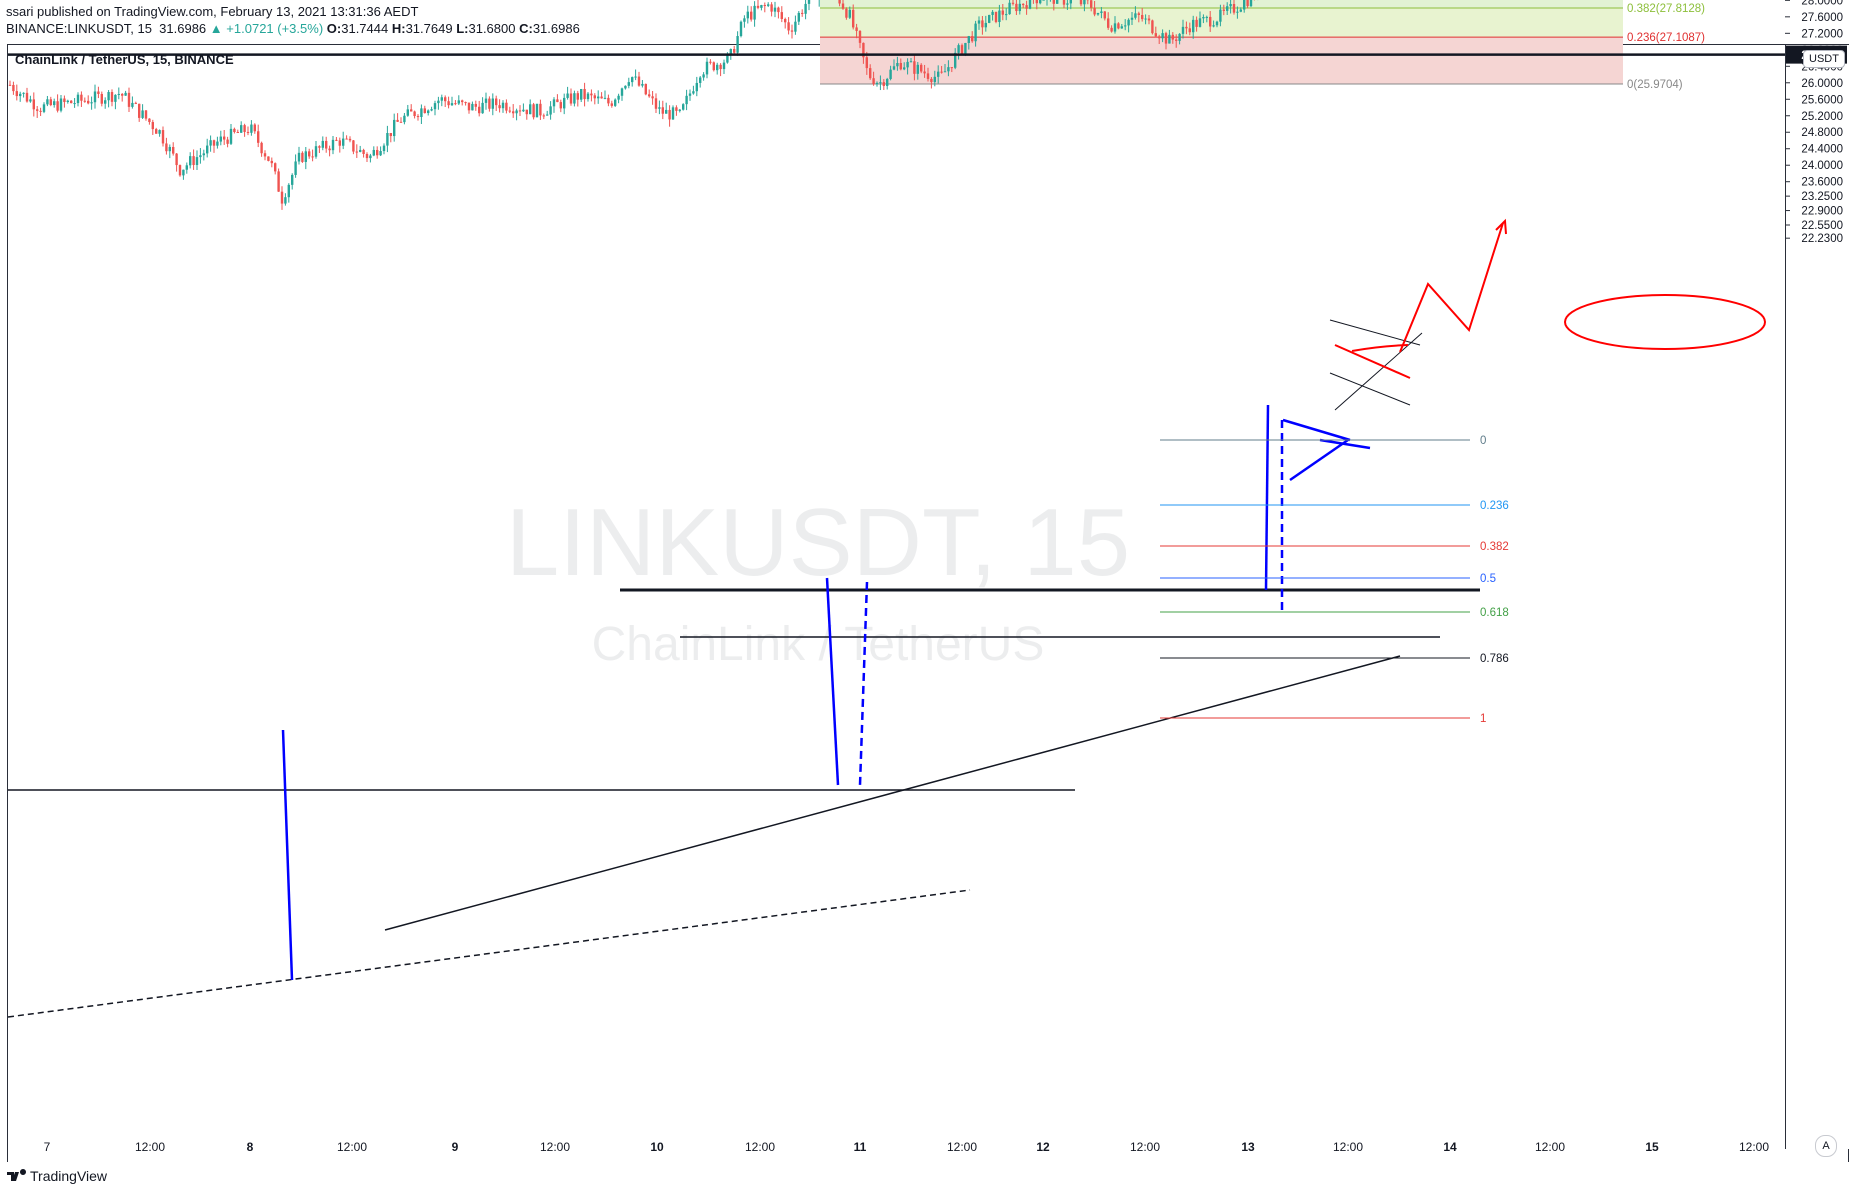 This screenshot has height=1190, width=1856. I want to click on fib-ret-label-0: 0, so click(1483, 441).